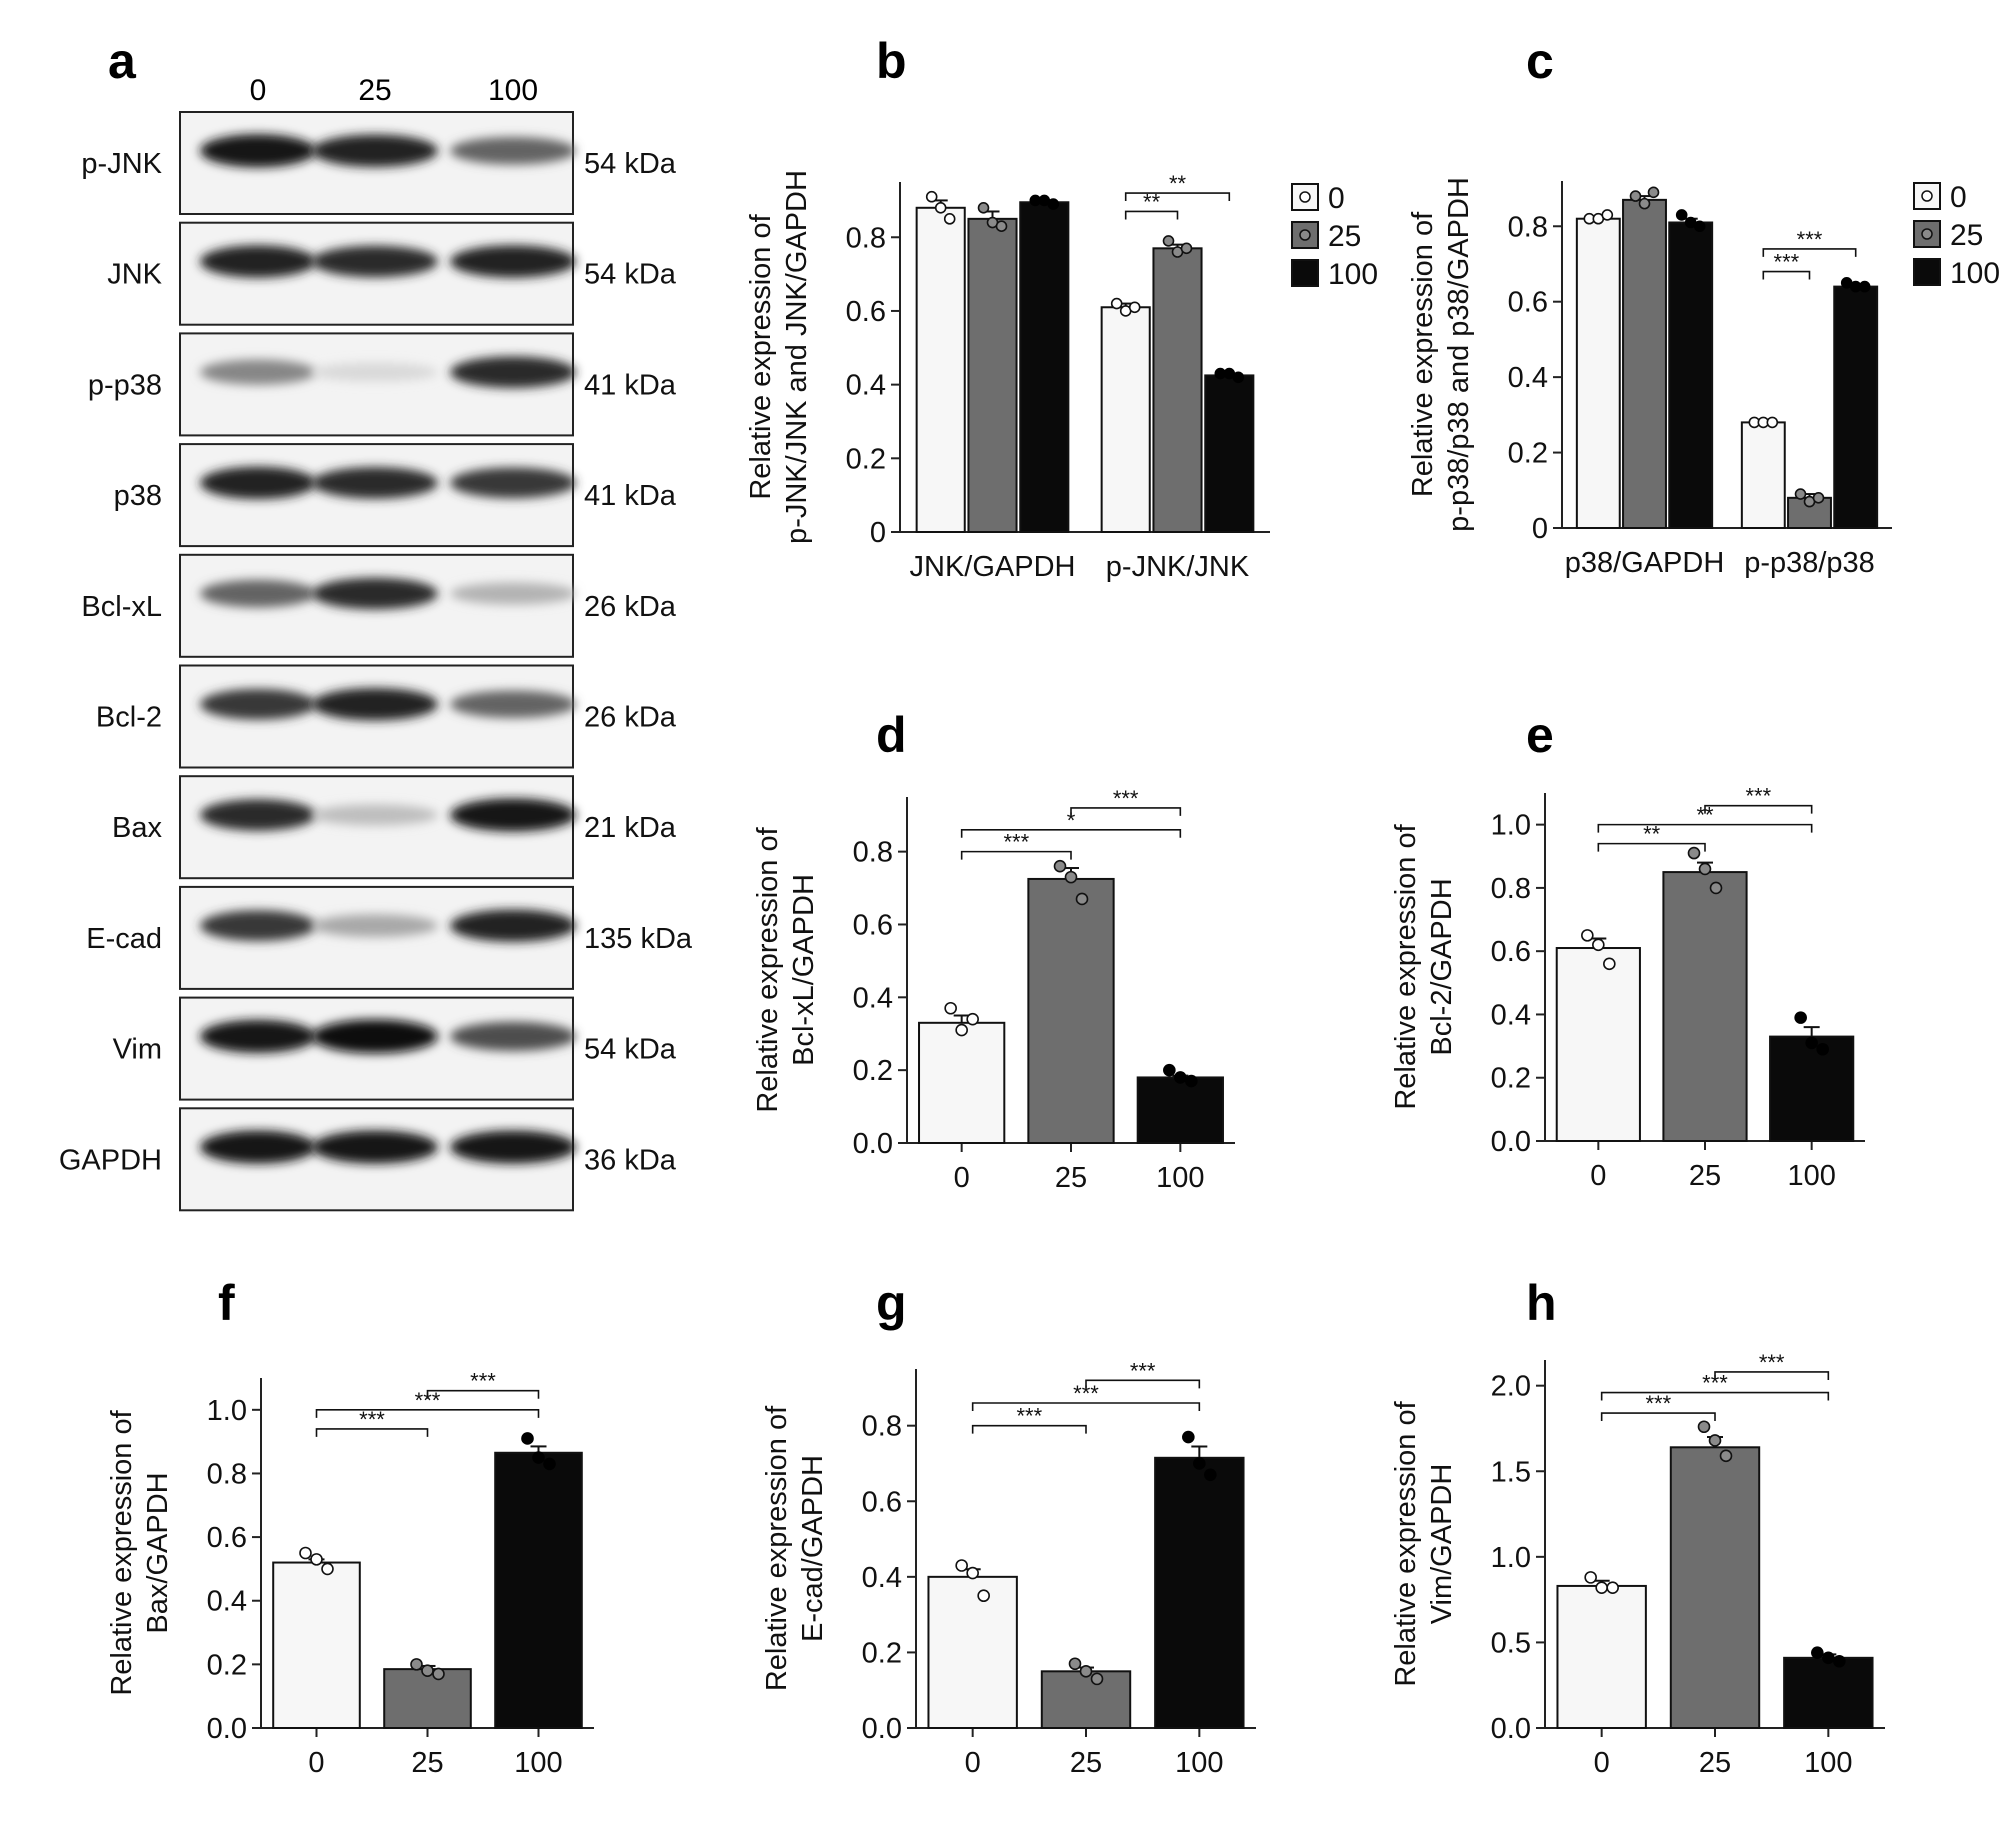 This screenshot has width=2008, height=1838. What do you see at coordinates (1541, 1303) in the screenshot?
I see `panel-letter-h: h` at bounding box center [1541, 1303].